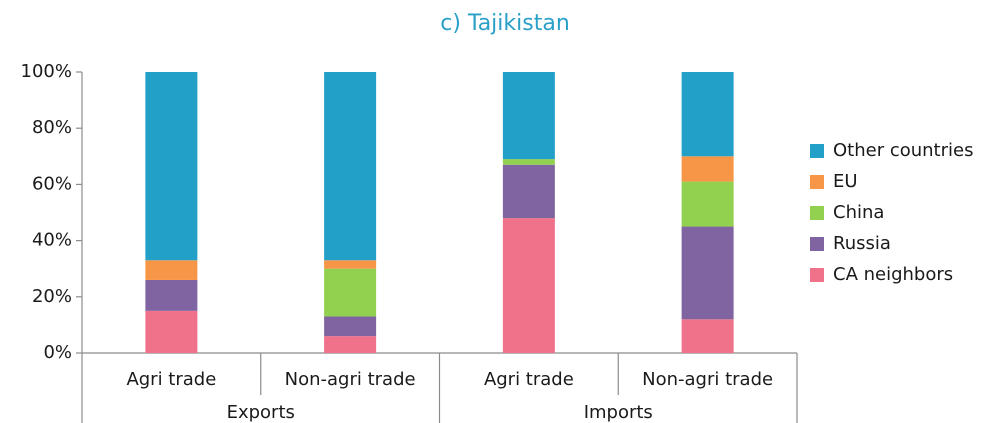 This screenshot has width=1005, height=423. Describe the element at coordinates (52, 296) in the screenshot. I see `y-tick-label: 20%` at that location.